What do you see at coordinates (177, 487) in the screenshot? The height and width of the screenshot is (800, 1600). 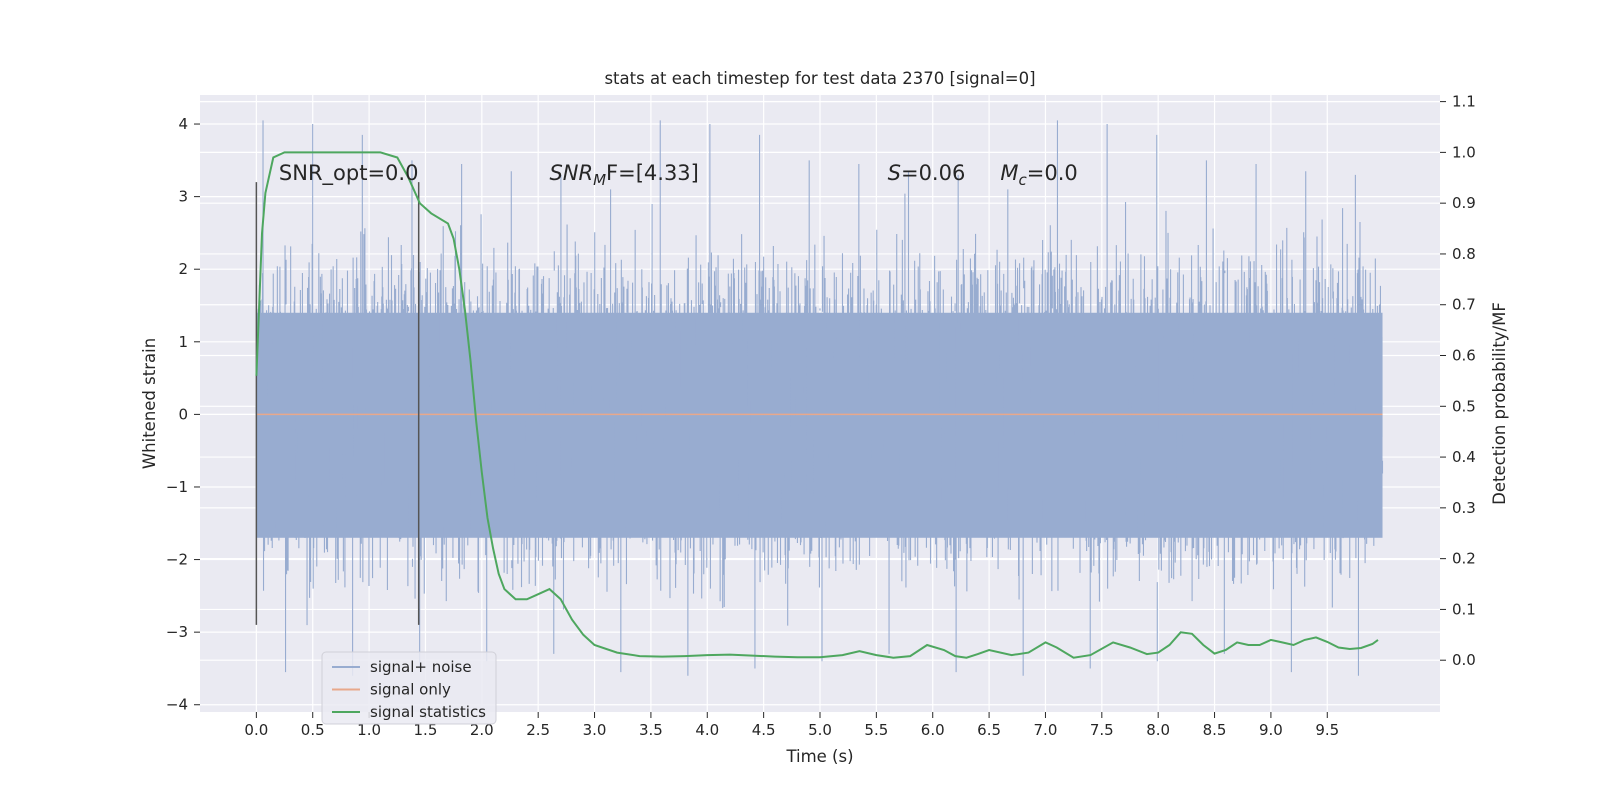 I see `y-tick-label: −1` at bounding box center [177, 487].